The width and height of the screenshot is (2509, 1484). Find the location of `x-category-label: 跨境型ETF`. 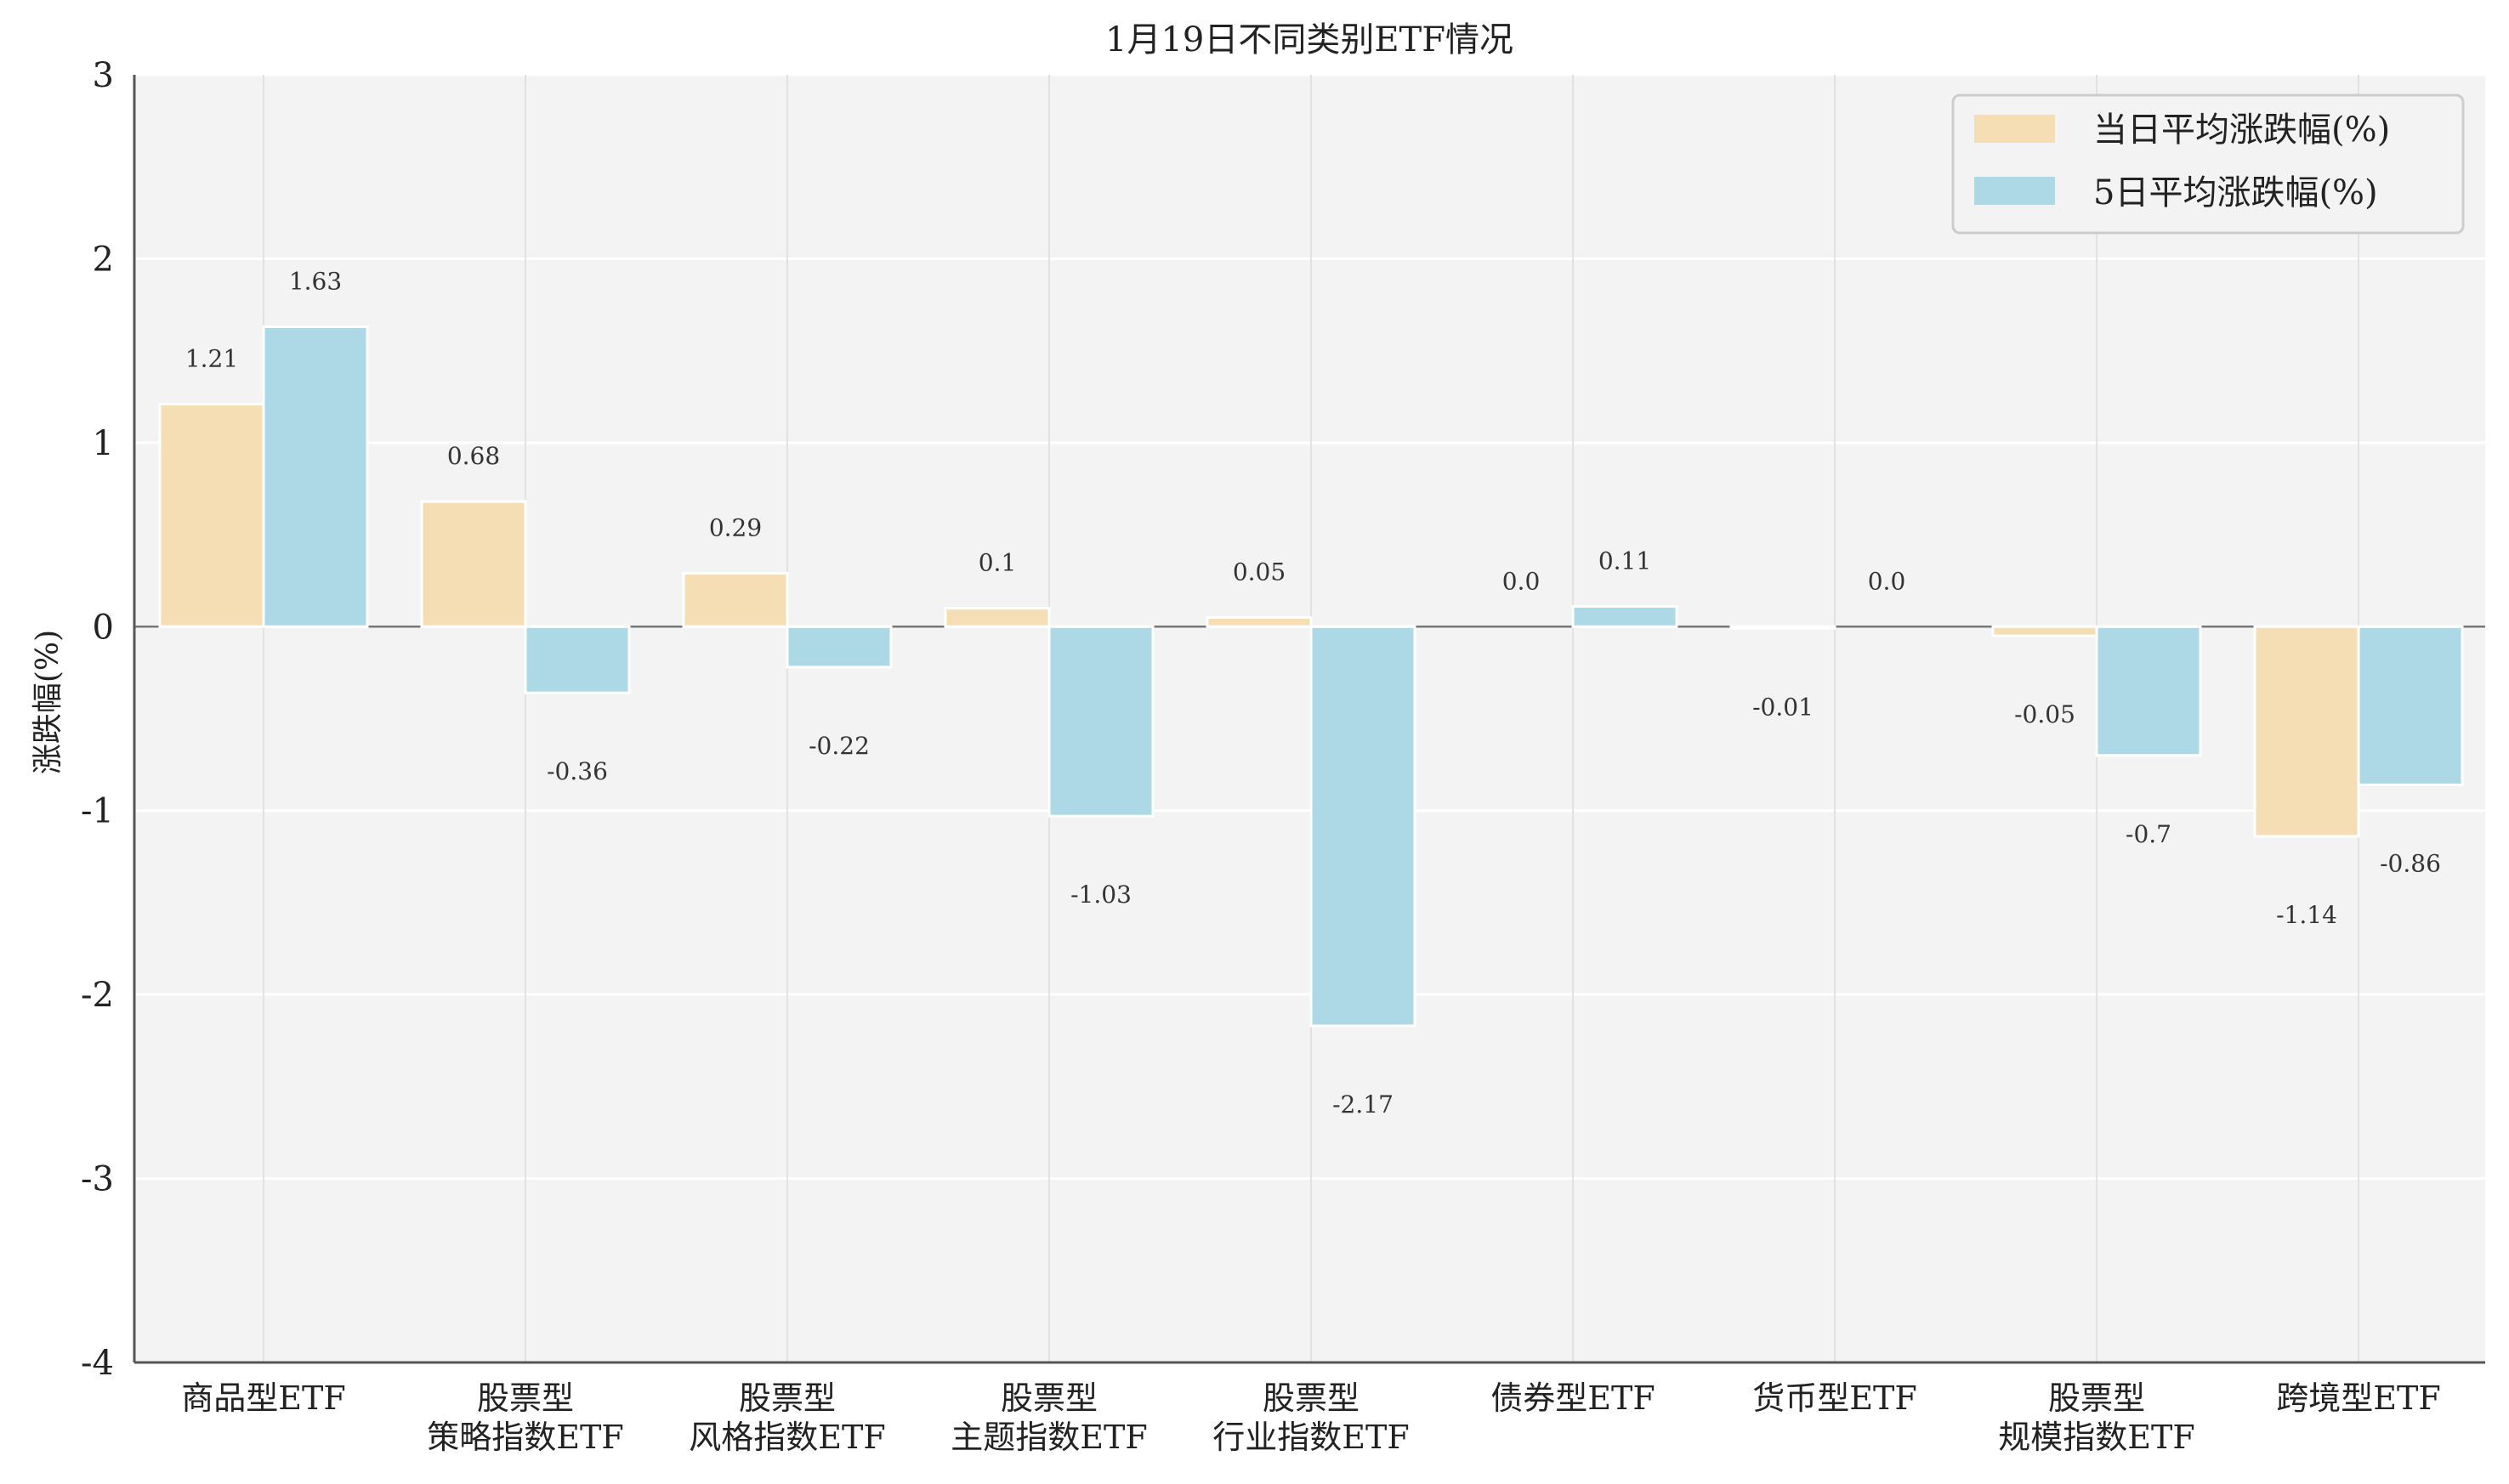

x-category-label: 跨境型ETF is located at coordinates (2358, 1398).